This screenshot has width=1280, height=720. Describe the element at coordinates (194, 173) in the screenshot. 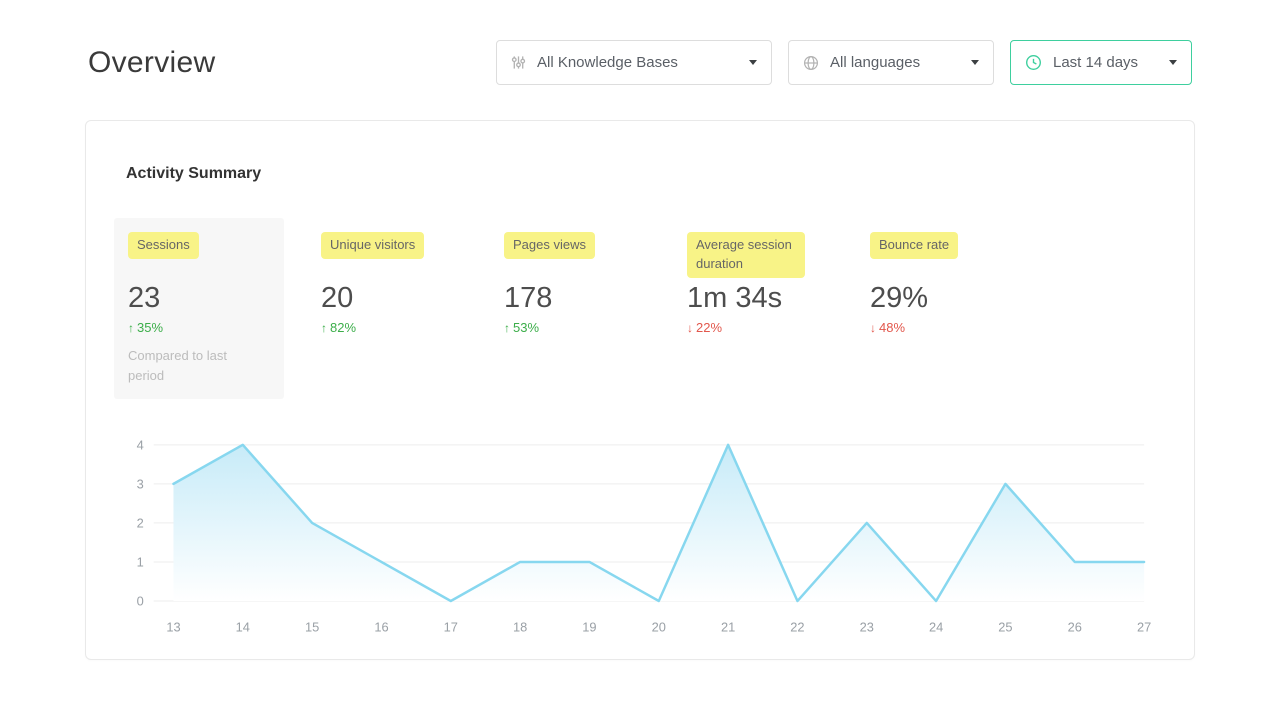

I see `card-title: Activity Summary` at that location.